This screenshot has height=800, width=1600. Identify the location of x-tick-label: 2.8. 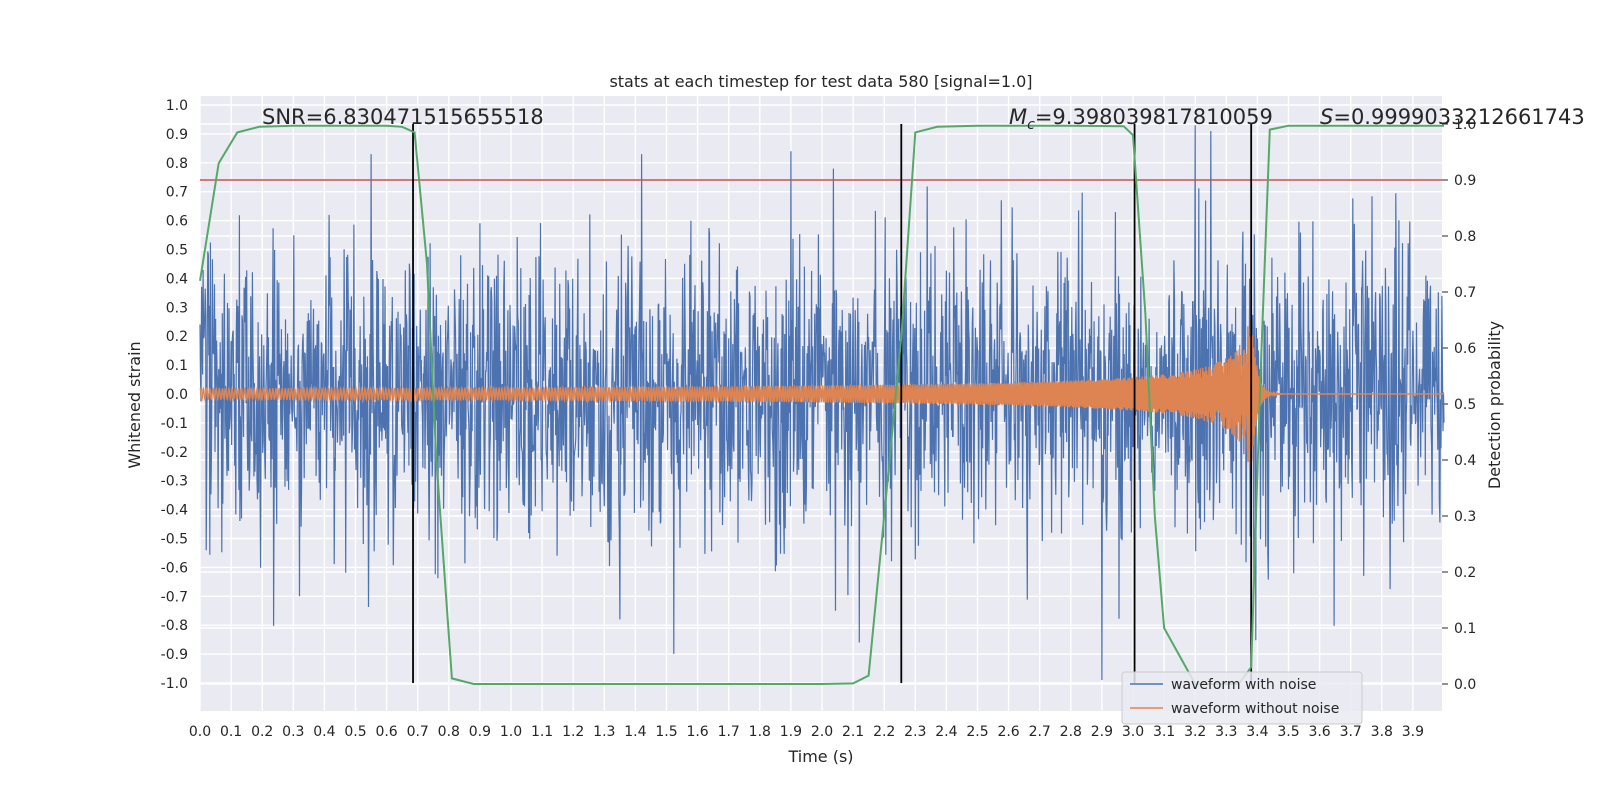
(1071, 732).